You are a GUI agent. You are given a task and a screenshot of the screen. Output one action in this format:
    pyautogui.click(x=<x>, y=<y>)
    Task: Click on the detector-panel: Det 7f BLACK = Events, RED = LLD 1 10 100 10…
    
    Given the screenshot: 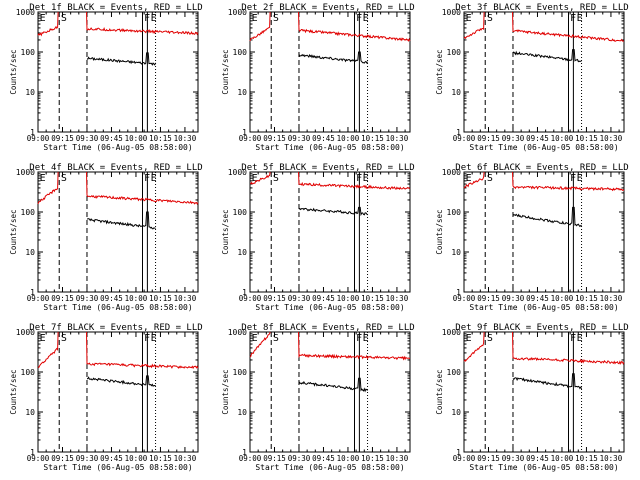 What is the action you would take?
    pyautogui.click(x=106, y=397)
    